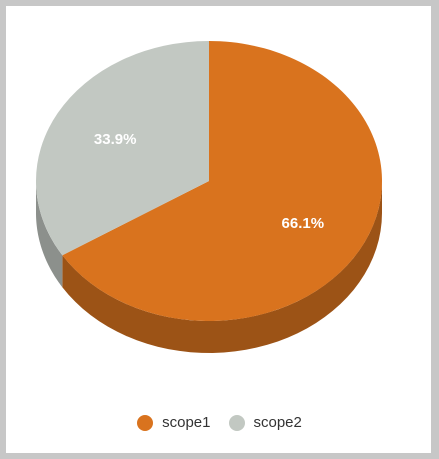 Image resolution: width=439 pixels, height=459 pixels. What do you see at coordinates (115, 139) in the screenshot?
I see `data-label-scope2: 33.9%` at bounding box center [115, 139].